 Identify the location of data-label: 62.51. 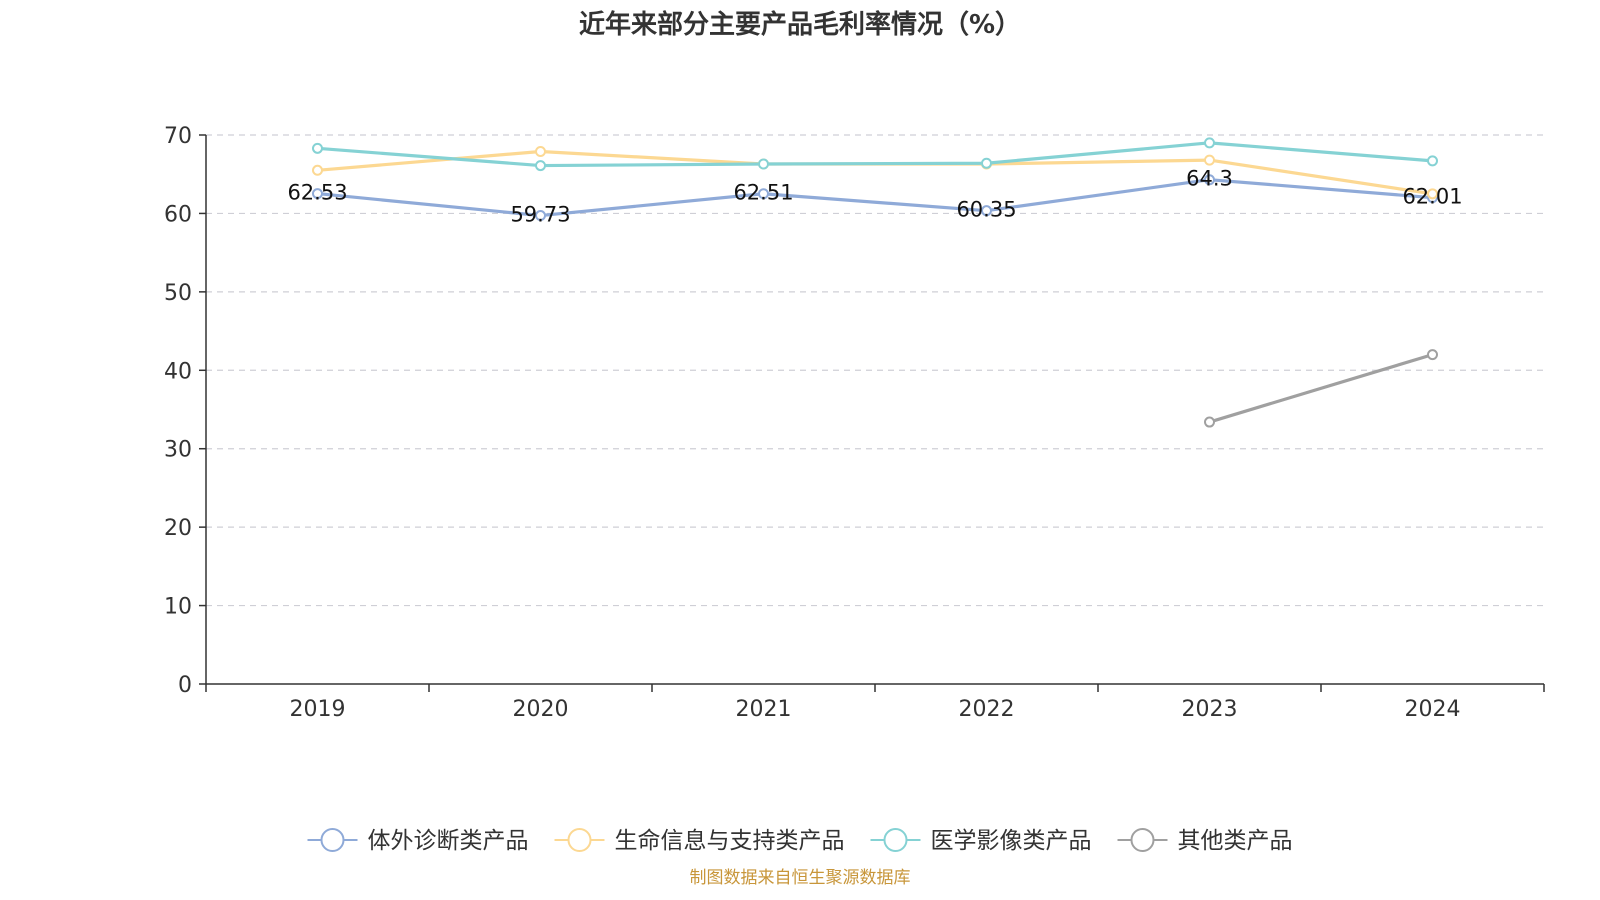
(763, 193).